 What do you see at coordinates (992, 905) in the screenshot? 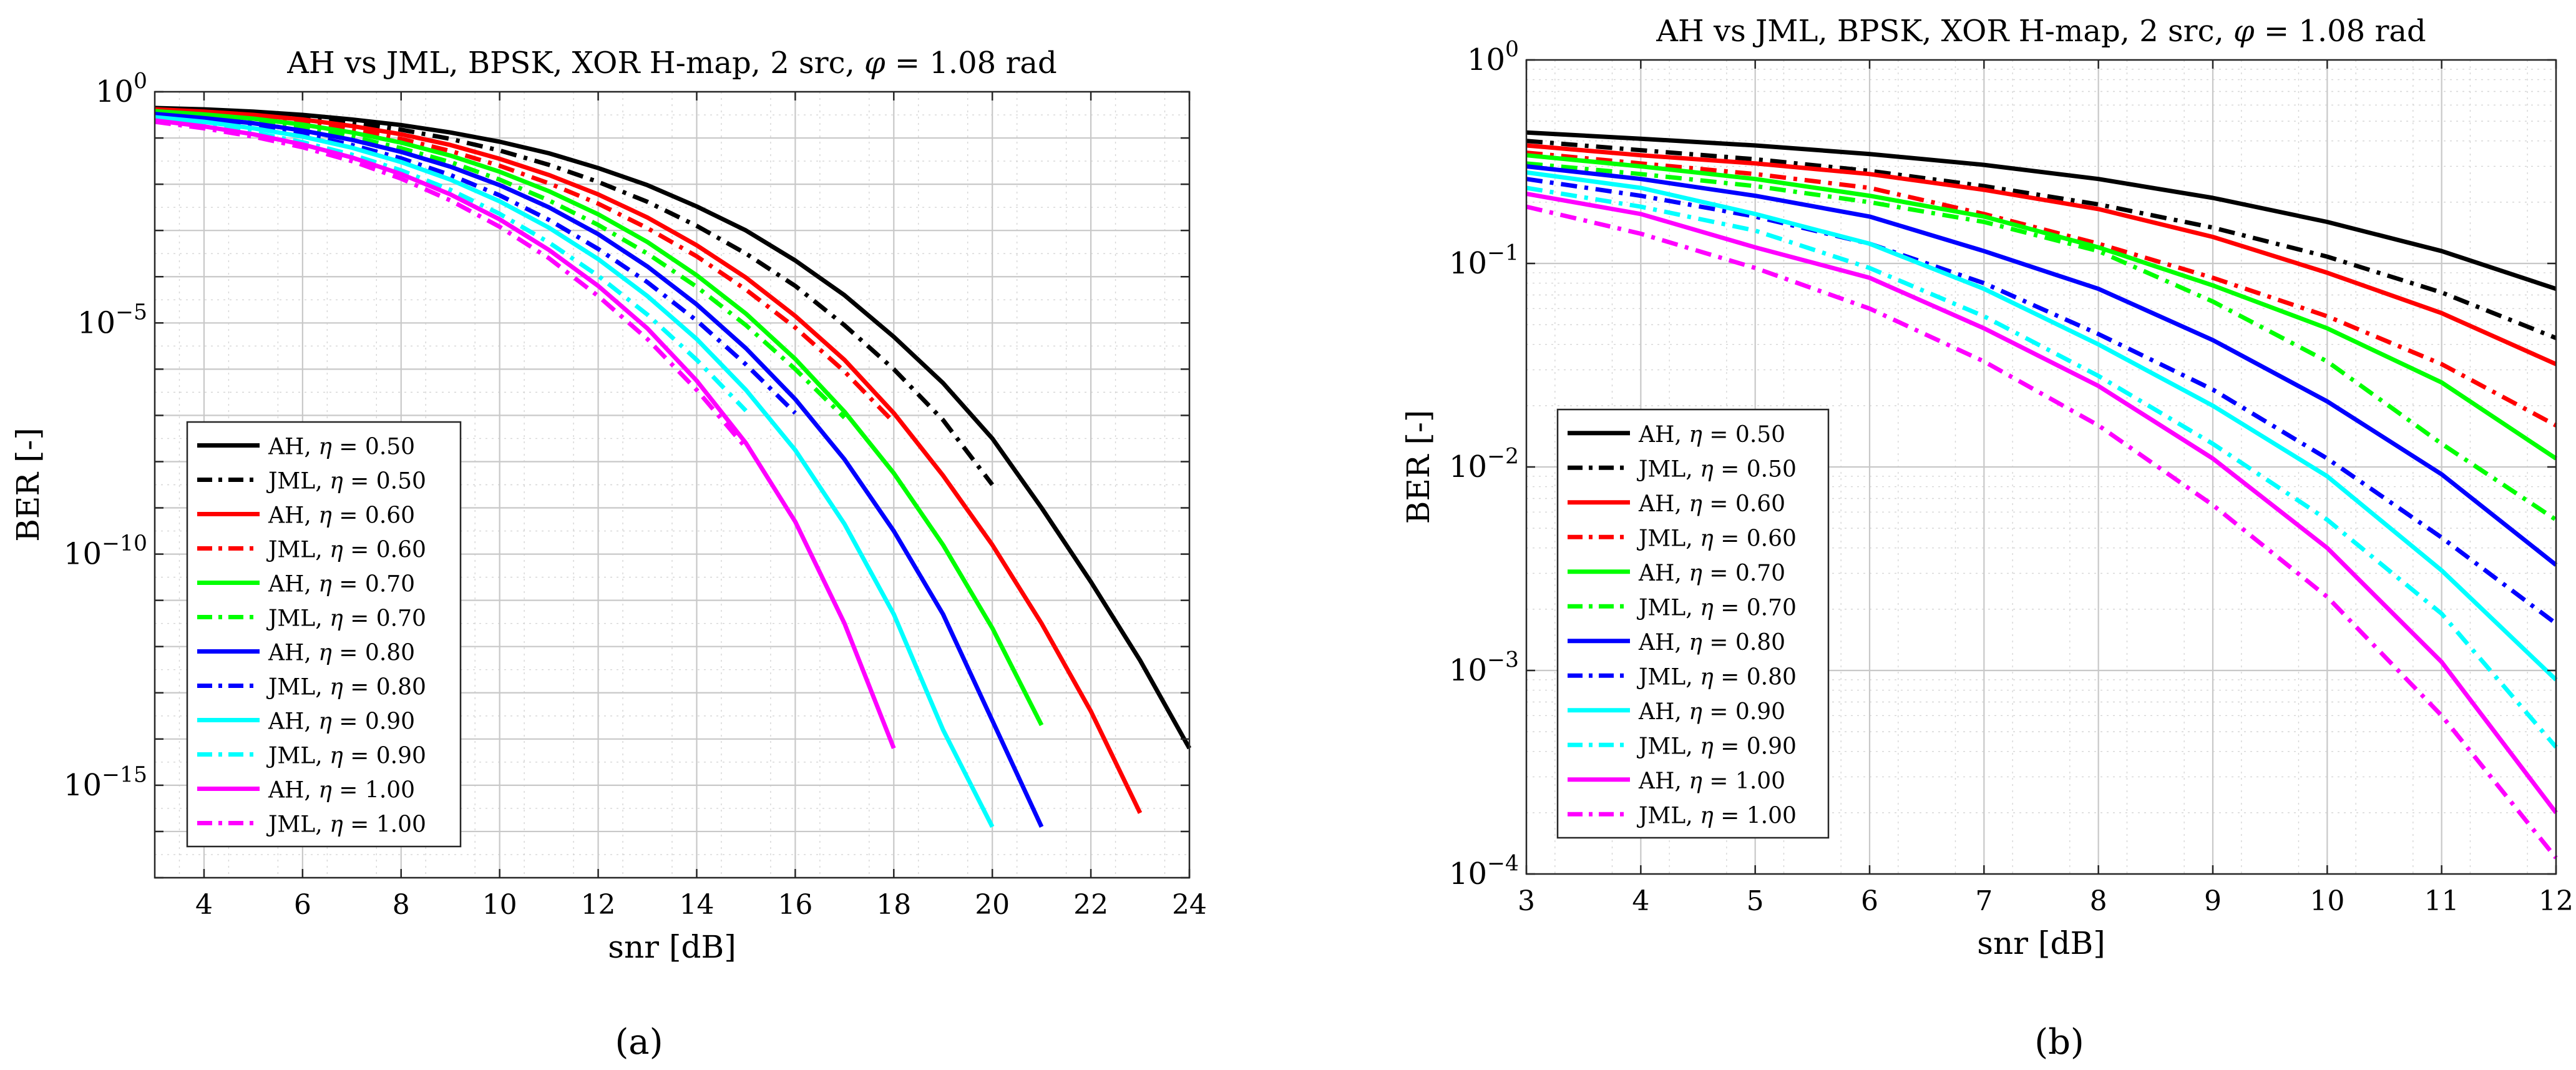
I see `x-tick-label: 20` at bounding box center [992, 905].